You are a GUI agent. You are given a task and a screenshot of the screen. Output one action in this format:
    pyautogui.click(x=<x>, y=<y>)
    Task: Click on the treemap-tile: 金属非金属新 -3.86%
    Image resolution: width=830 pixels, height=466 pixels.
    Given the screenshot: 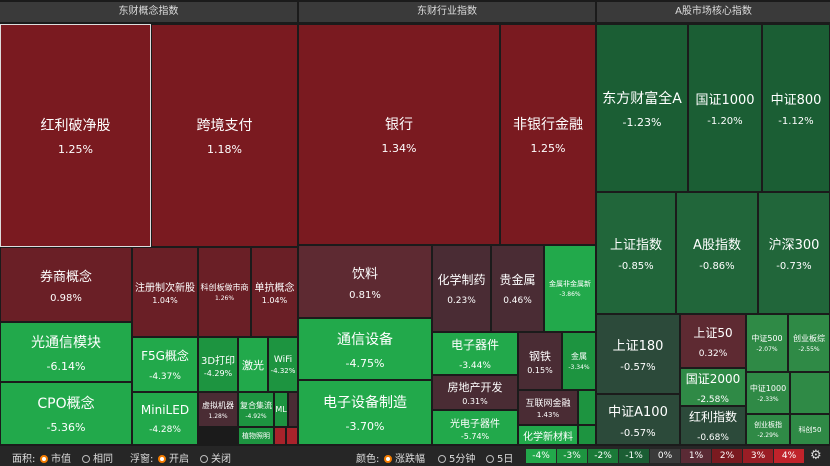 What is the action you would take?
    pyautogui.click(x=570, y=288)
    